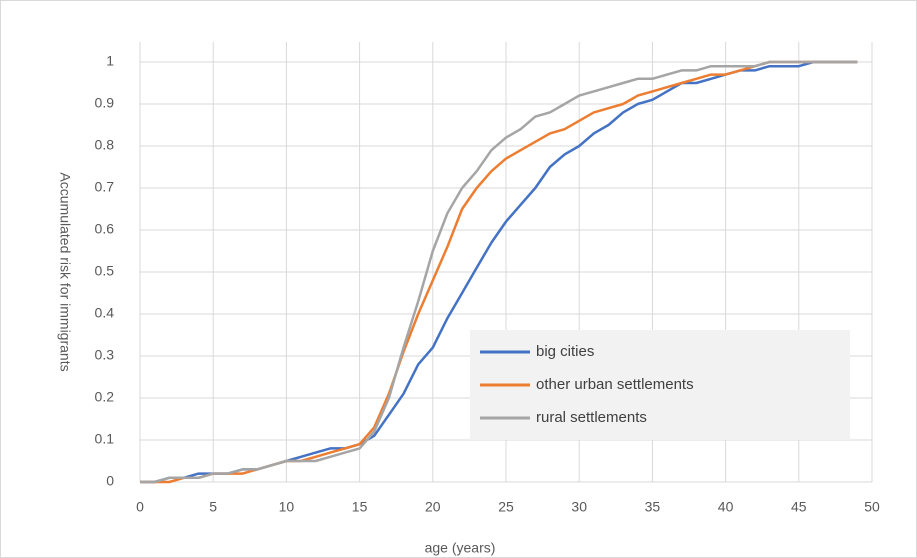 The image size is (917, 558). Describe the element at coordinates (105, 103) in the screenshot. I see `y-tick-label: 0.9` at that location.